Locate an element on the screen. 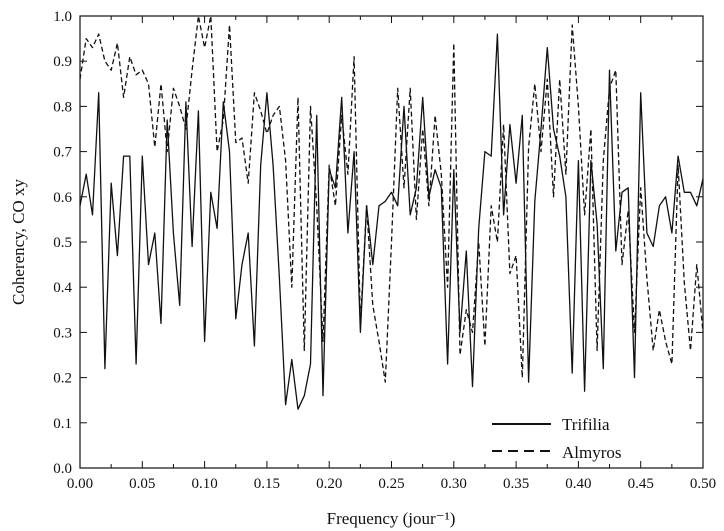 The width and height of the screenshot is (724, 531). x-tick-label: 0.35 is located at coordinates (516, 484).